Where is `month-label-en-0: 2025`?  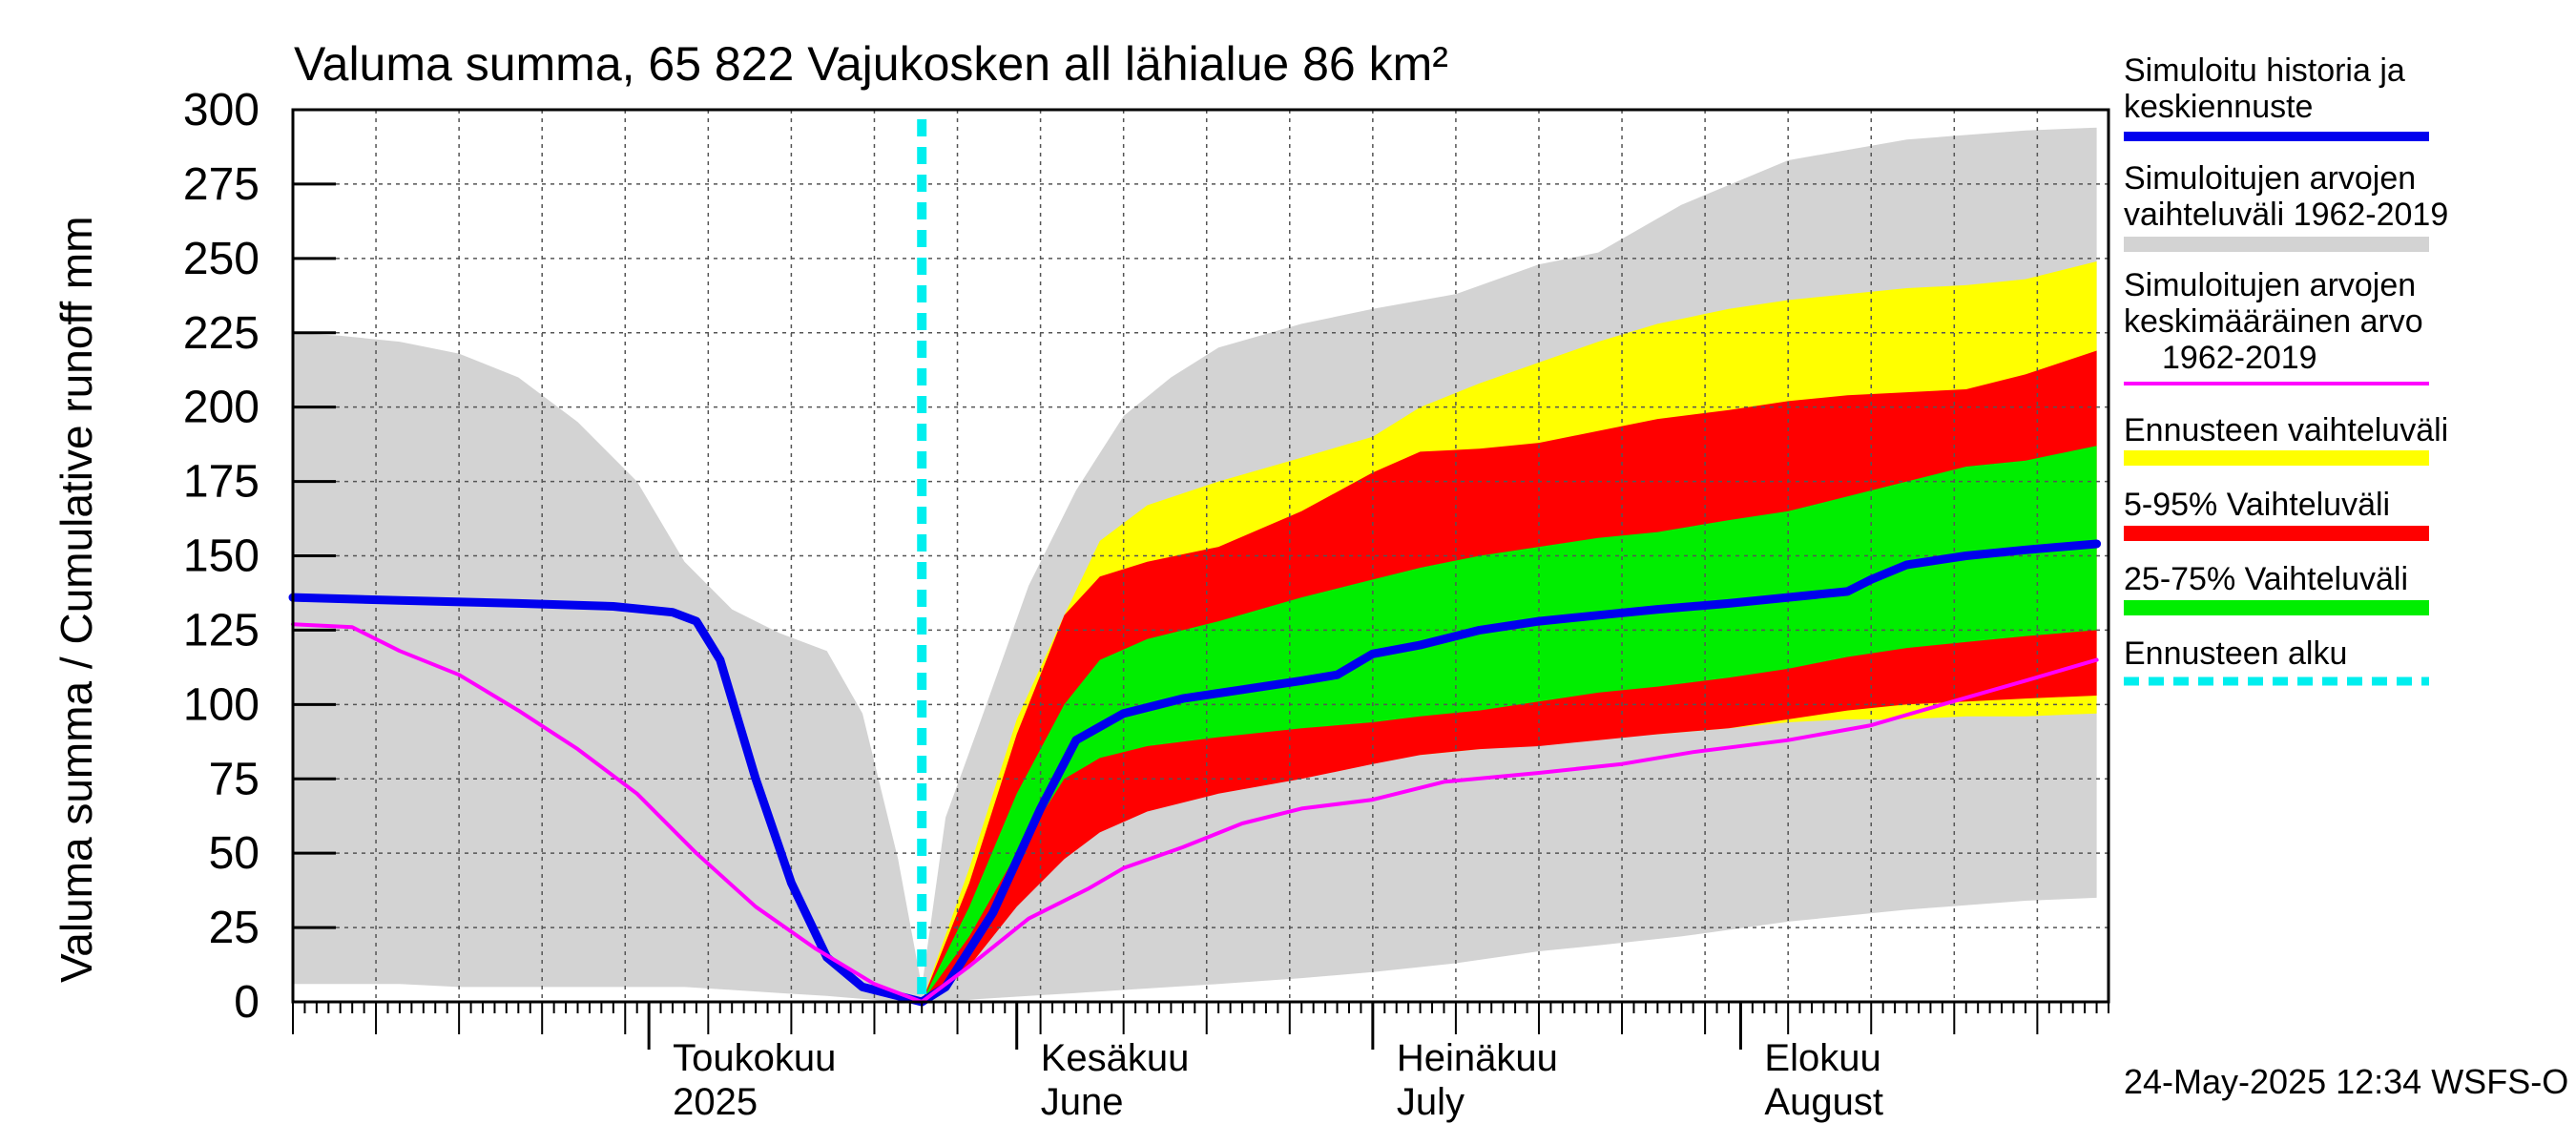
month-label-en-0: 2025 is located at coordinates (715, 1102).